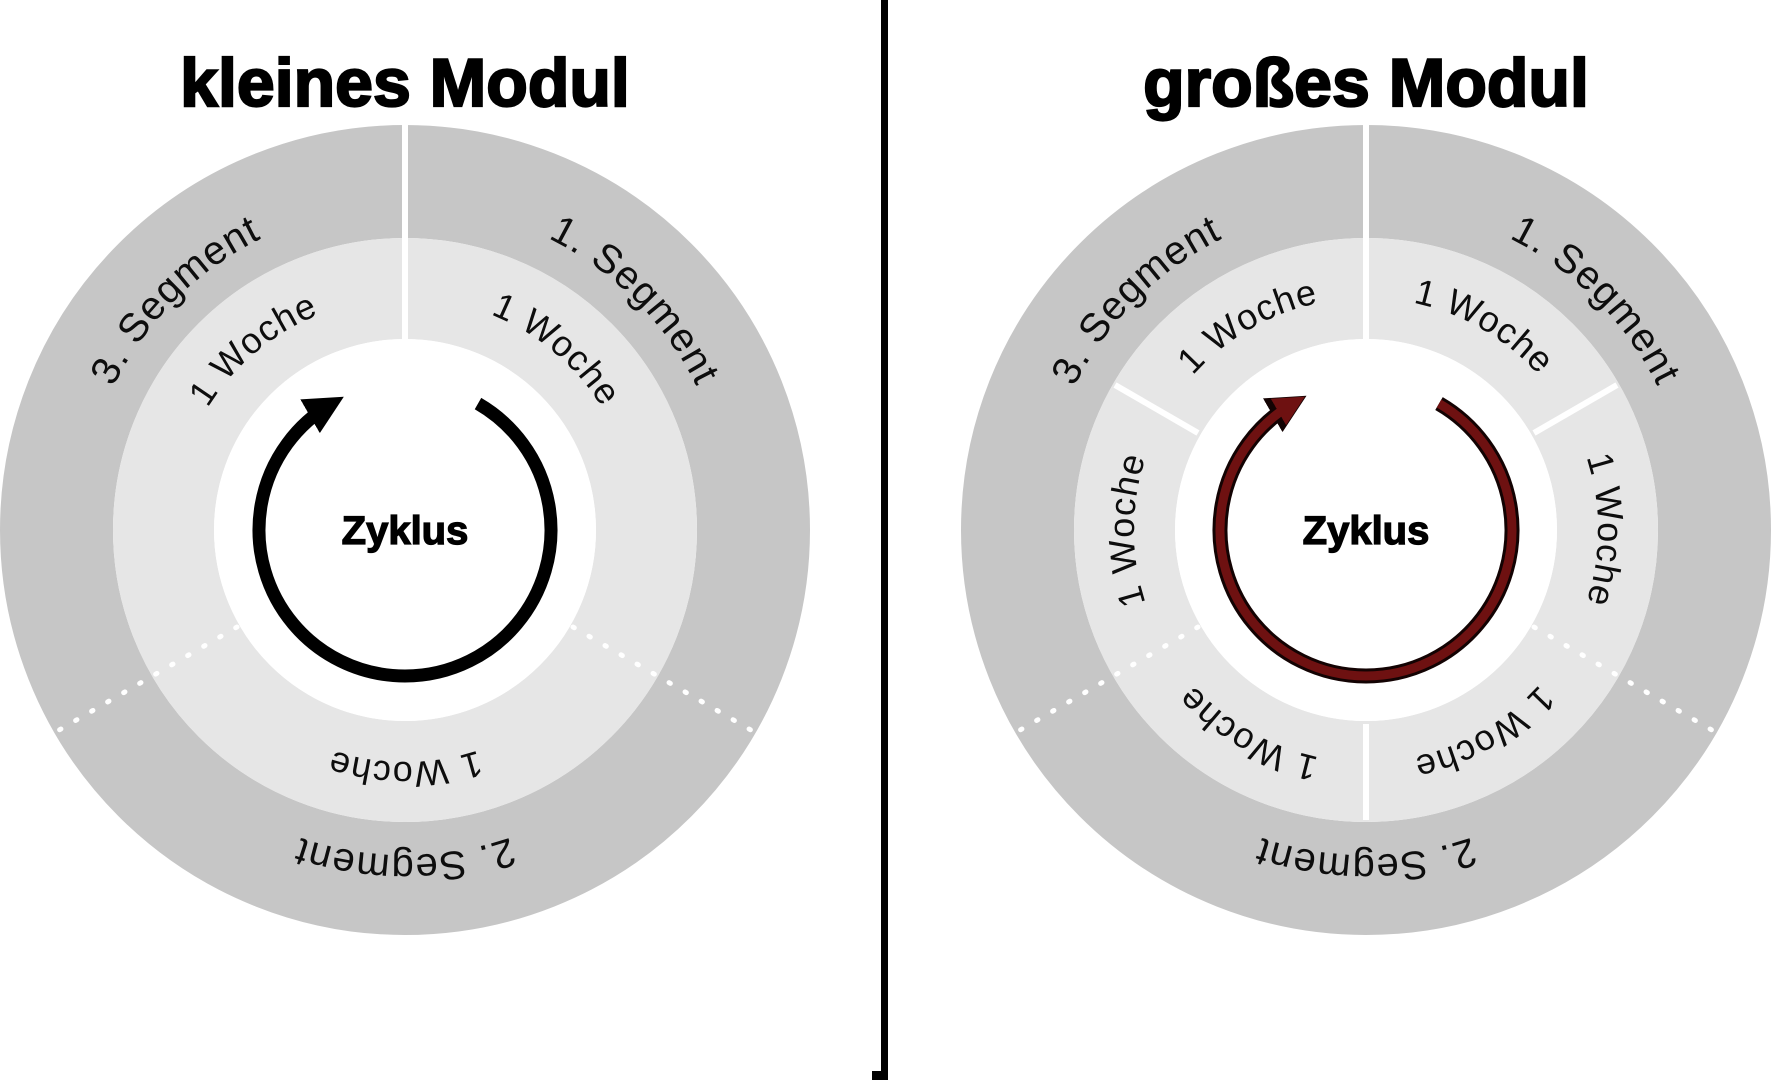 Image resolution: width=1772 pixels, height=1080 pixels. Describe the element at coordinates (1366, 83) in the screenshot. I see `diagram-title: großes Modul` at that location.